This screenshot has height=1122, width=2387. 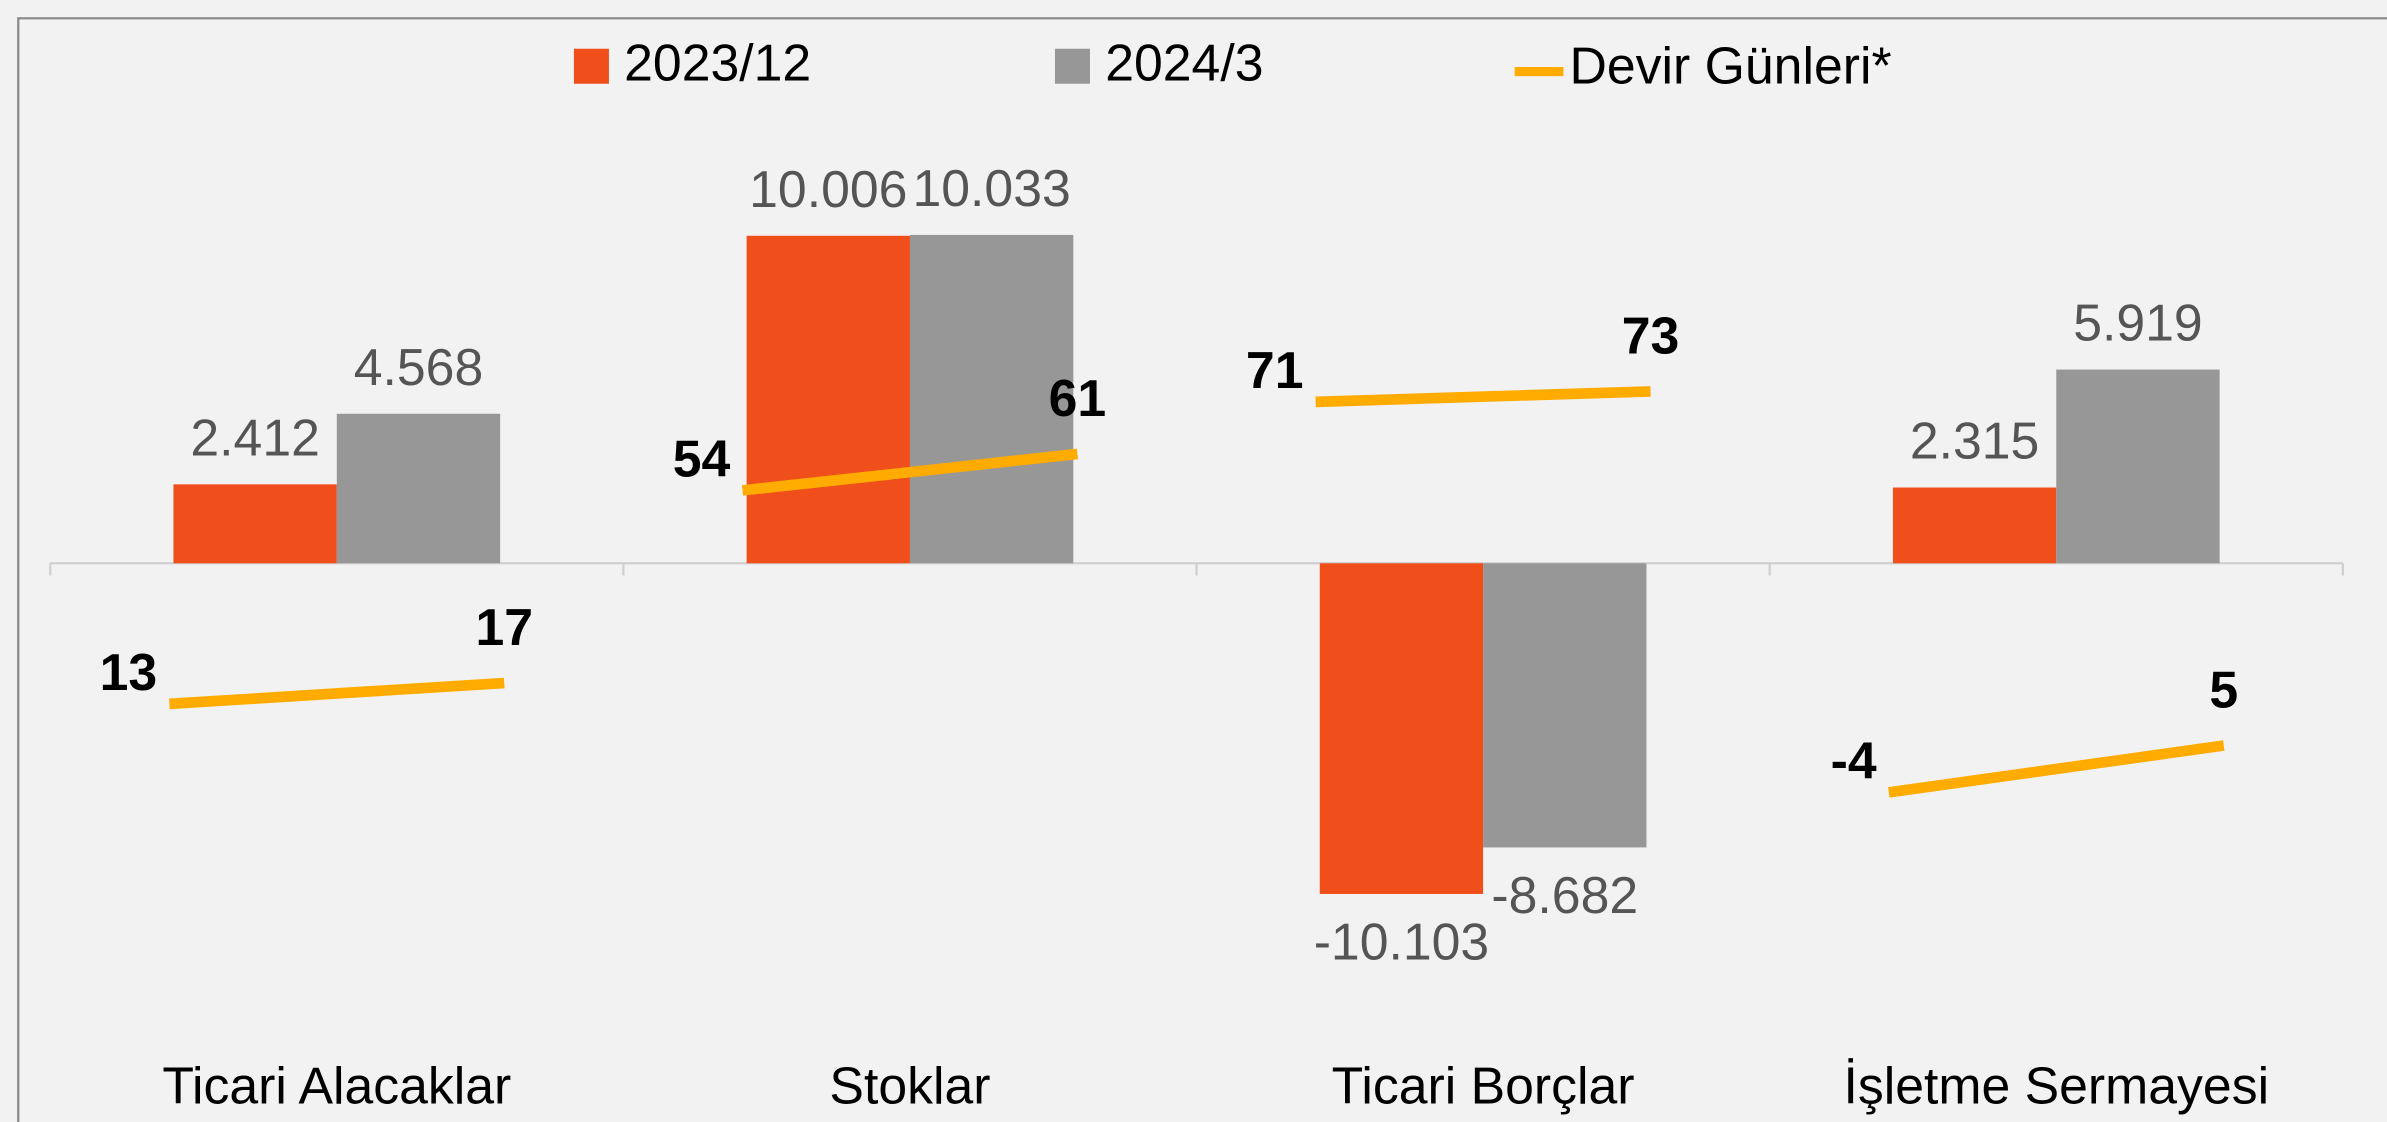 I want to click on value-label: -10.103, so click(x=1402, y=941).